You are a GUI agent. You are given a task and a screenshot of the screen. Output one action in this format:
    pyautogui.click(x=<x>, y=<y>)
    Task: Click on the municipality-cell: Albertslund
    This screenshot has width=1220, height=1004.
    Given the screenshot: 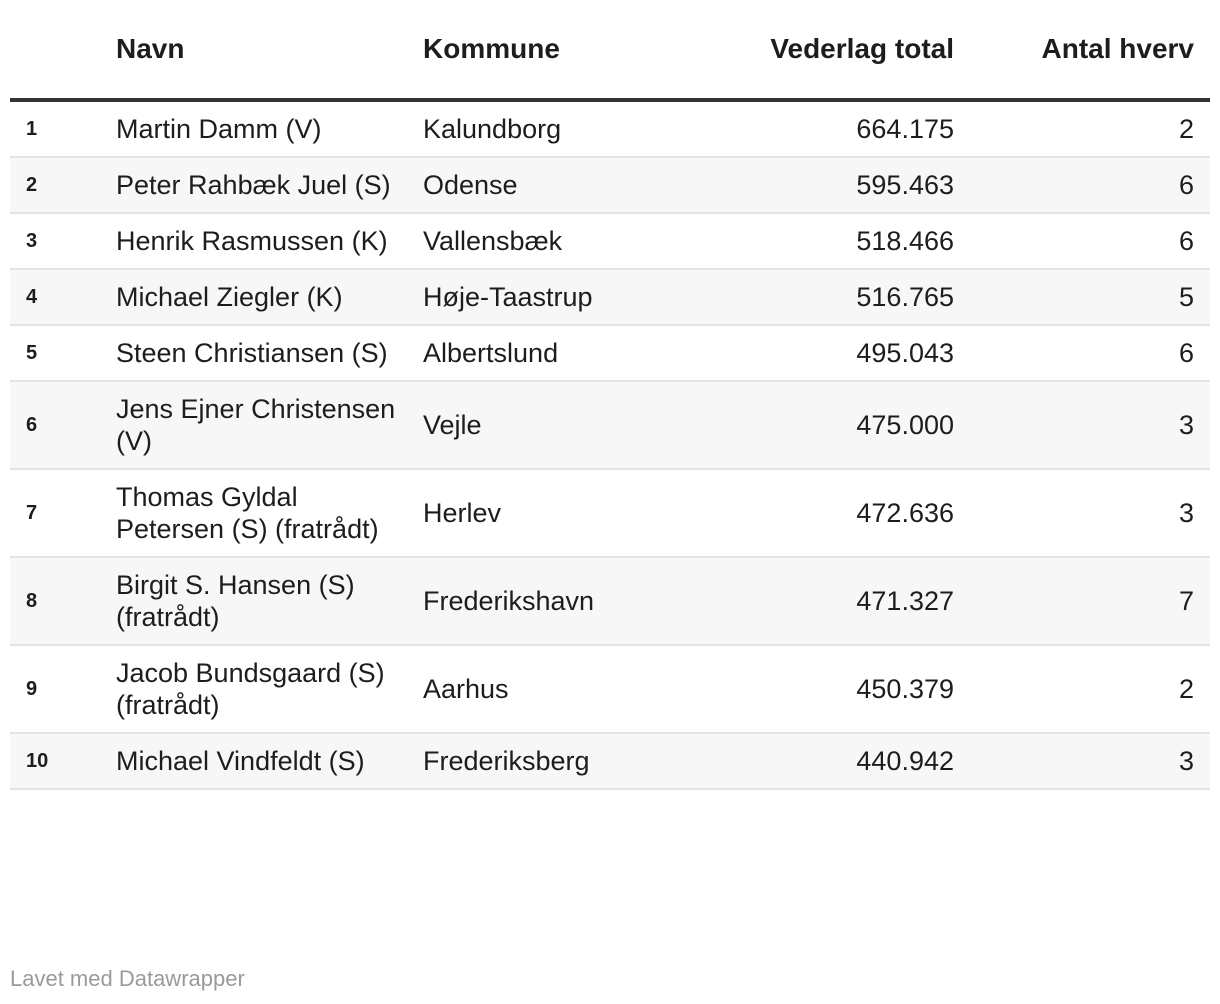 What is the action you would take?
    pyautogui.click(x=563, y=353)
    